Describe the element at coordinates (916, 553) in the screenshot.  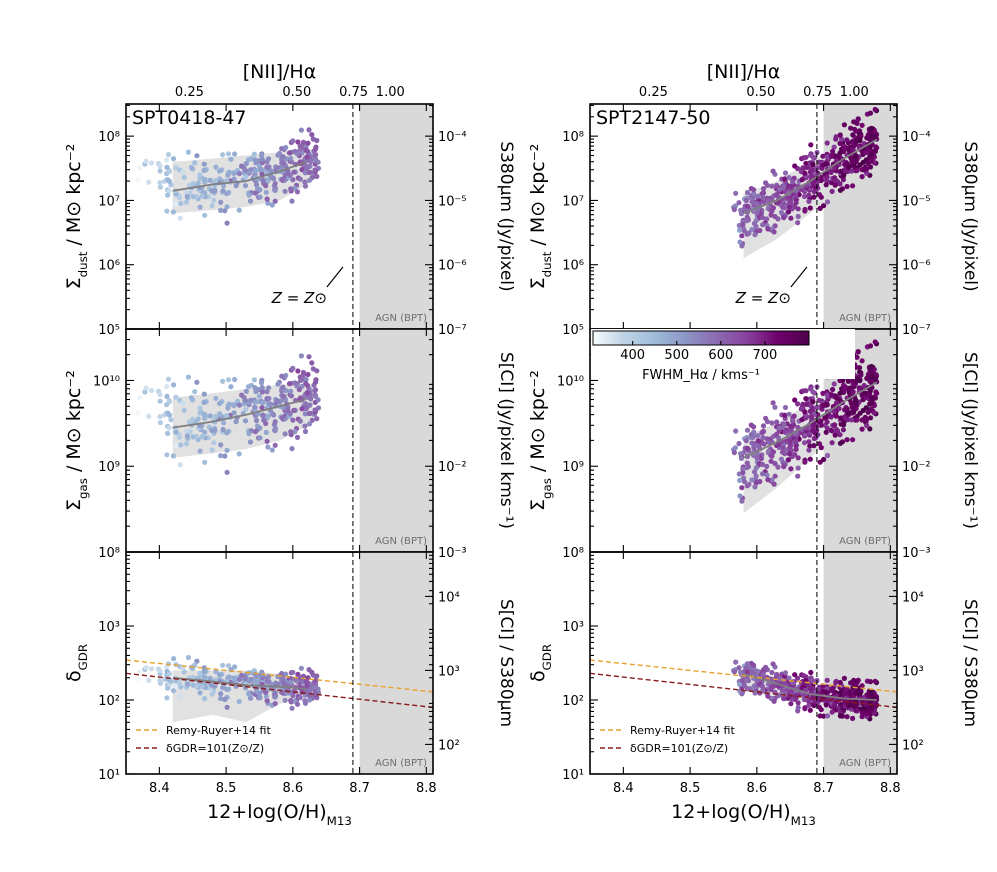
I see `y2-tick-label: 10⁻³` at that location.